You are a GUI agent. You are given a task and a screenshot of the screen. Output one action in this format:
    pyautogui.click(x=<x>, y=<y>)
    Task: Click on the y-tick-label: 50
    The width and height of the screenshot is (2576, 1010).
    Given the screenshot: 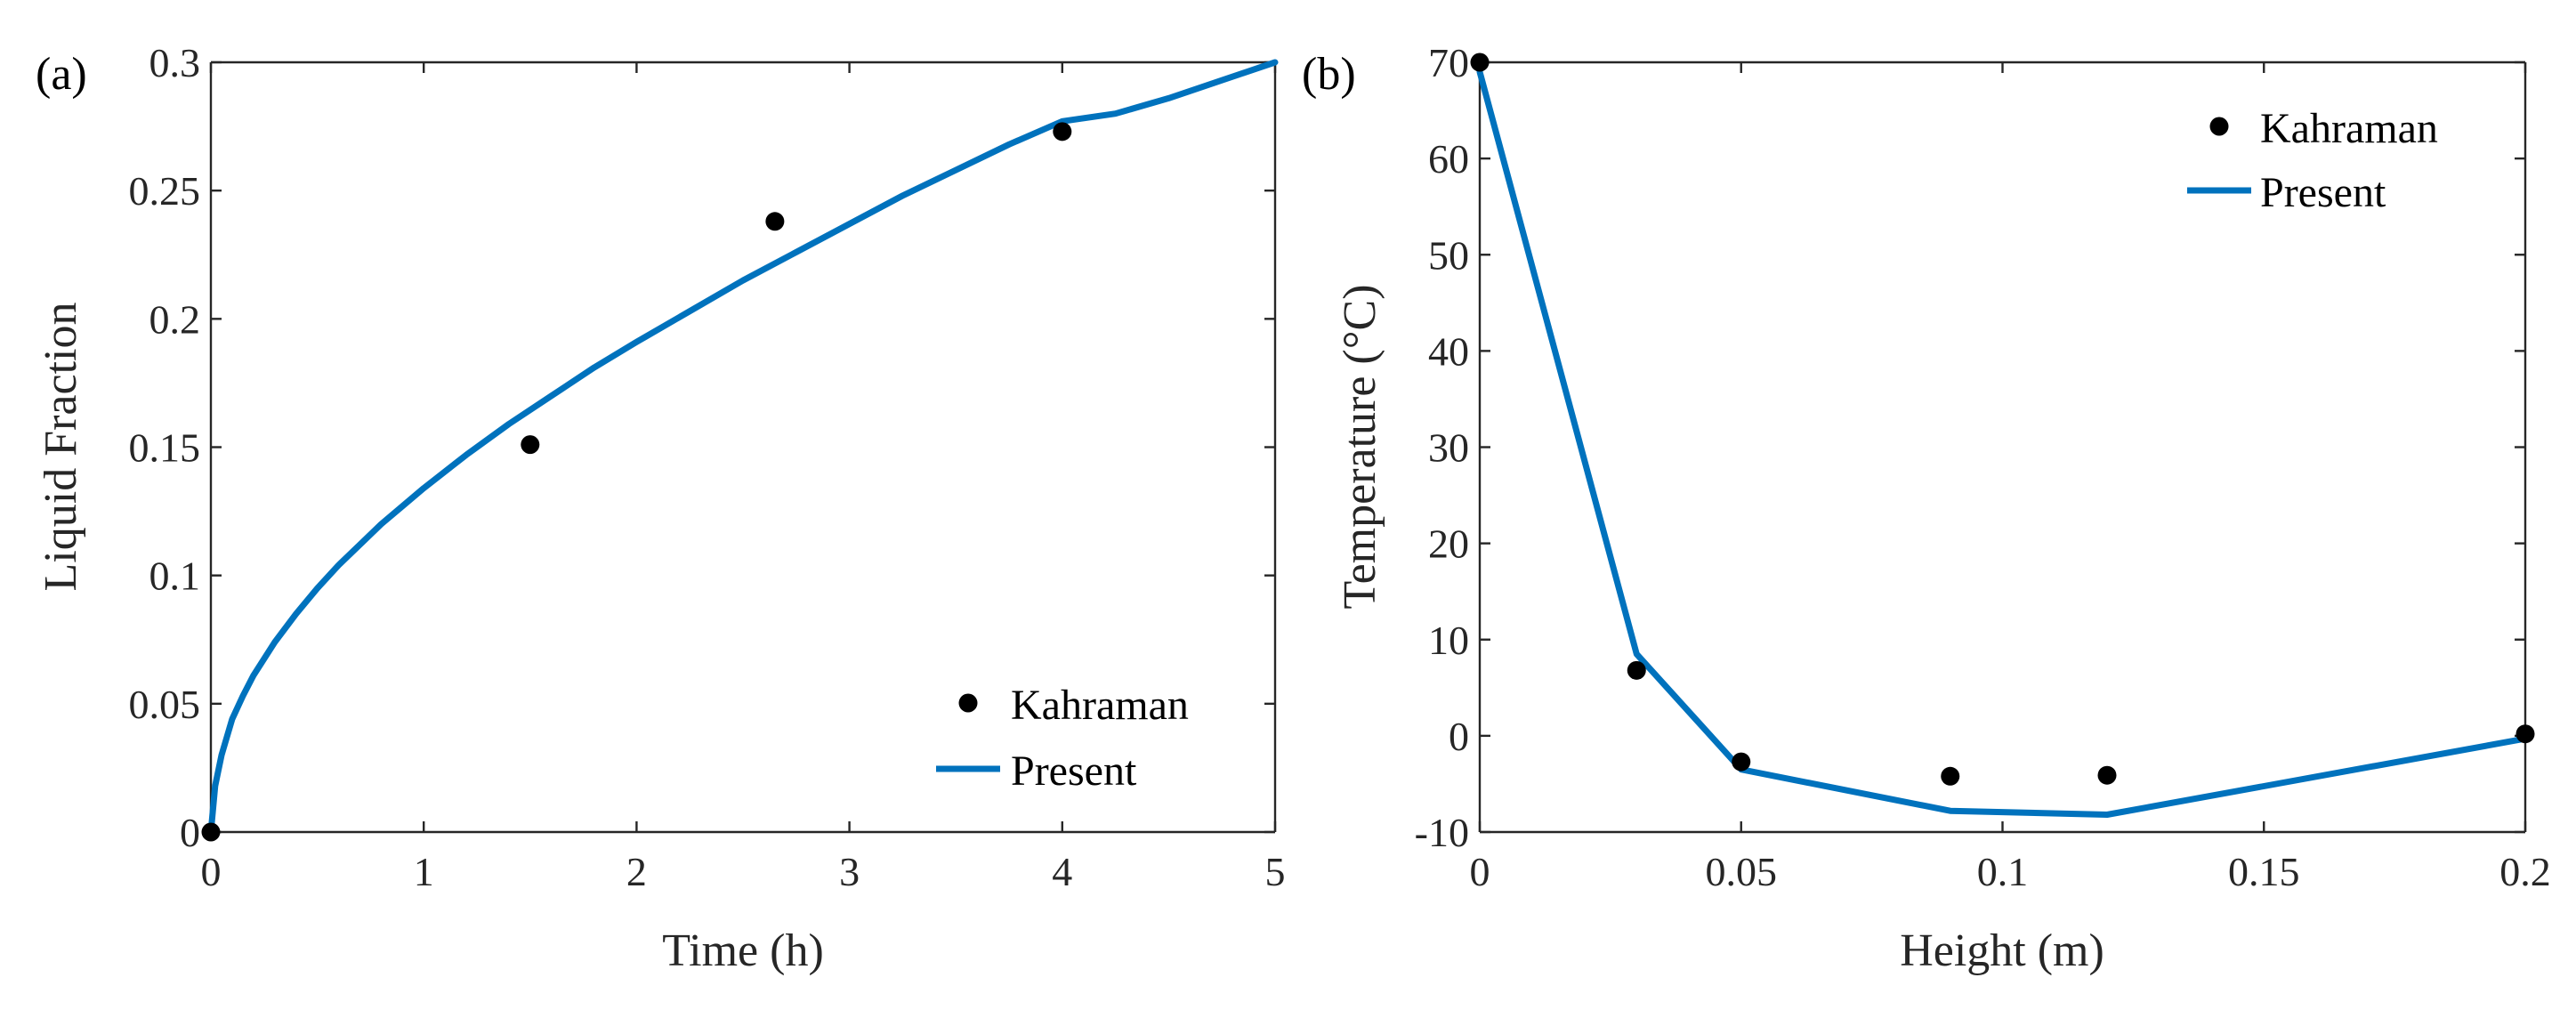 What is the action you would take?
    pyautogui.click(x=1448, y=255)
    